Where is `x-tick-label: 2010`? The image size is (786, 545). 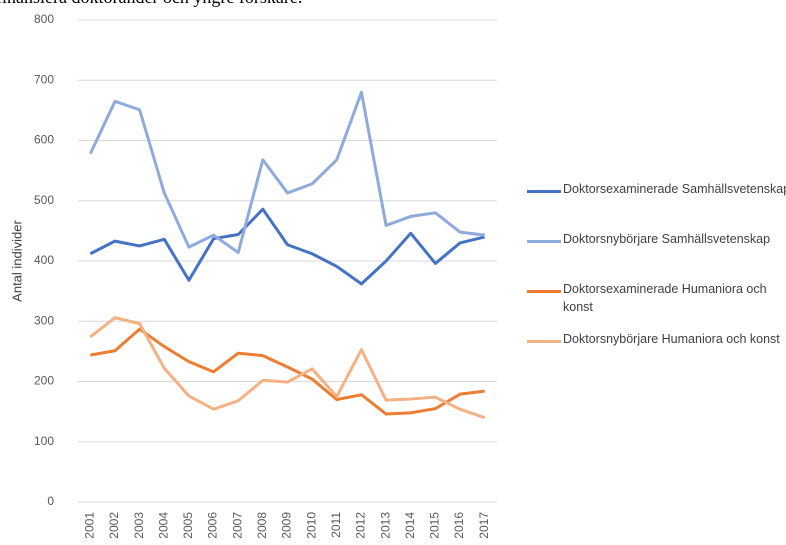 x-tick-label: 2010 is located at coordinates (311, 525).